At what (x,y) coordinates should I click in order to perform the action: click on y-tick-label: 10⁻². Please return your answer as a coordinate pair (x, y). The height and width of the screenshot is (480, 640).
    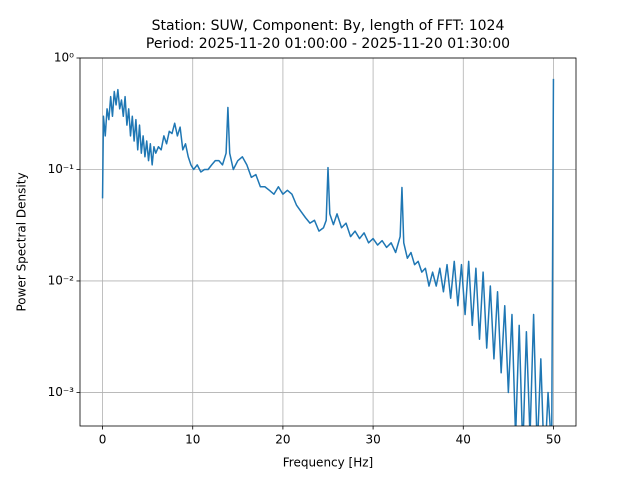
    Looking at the image, I should click on (61, 280).